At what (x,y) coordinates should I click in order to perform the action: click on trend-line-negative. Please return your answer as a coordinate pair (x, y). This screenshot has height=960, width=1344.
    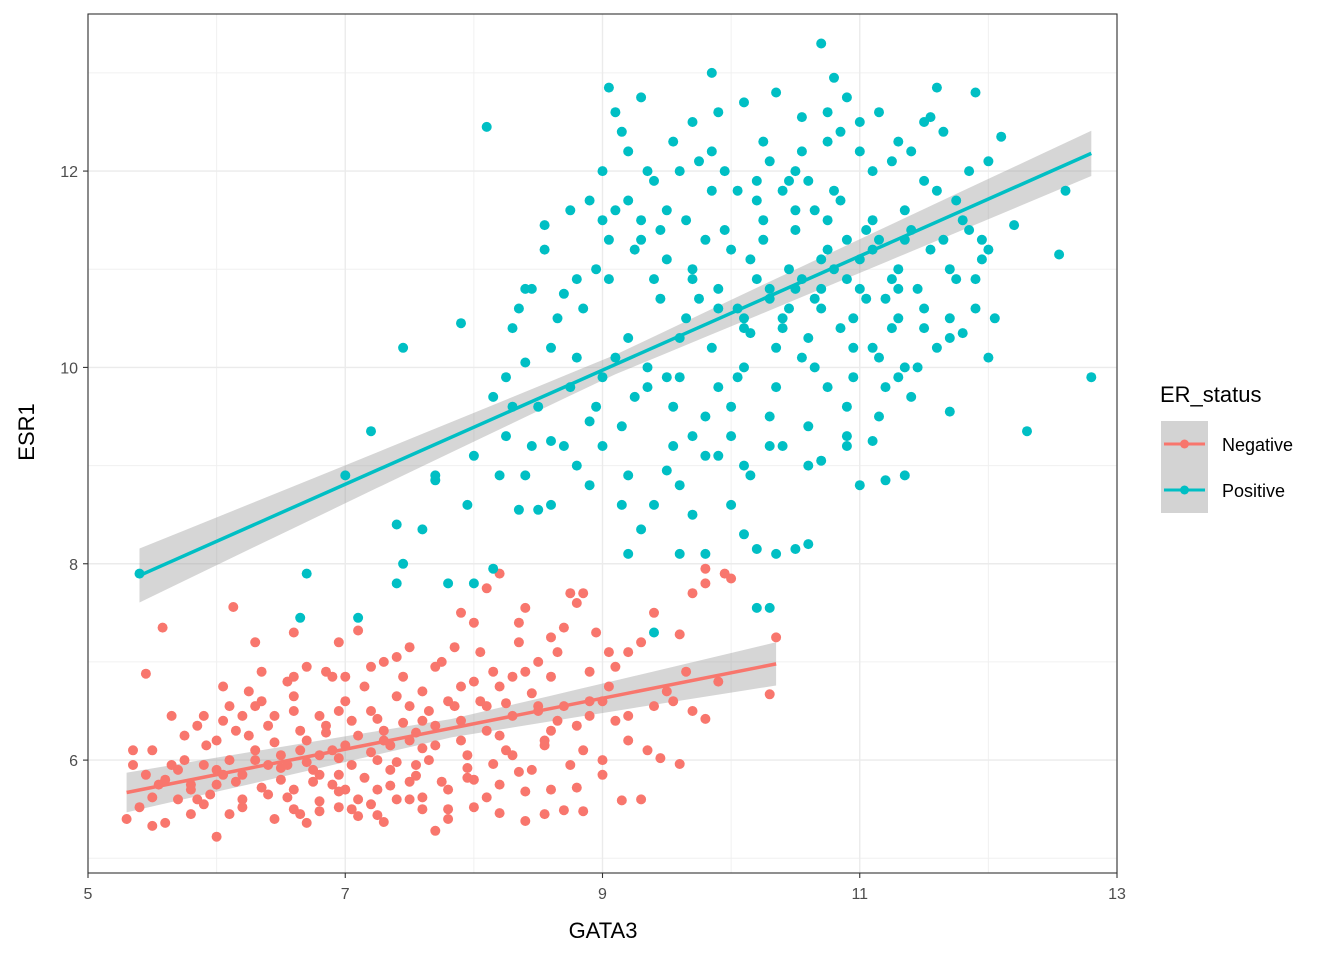
    Looking at the image, I should click on (451, 728).